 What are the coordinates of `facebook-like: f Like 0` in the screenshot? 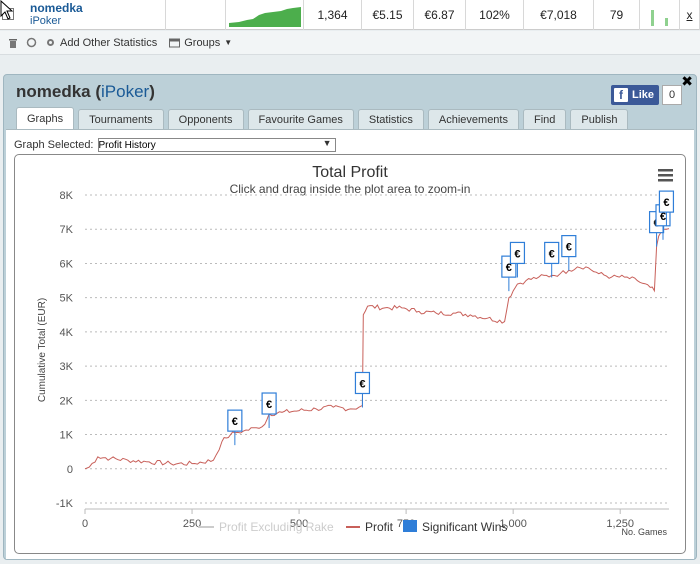 It's located at (646, 95).